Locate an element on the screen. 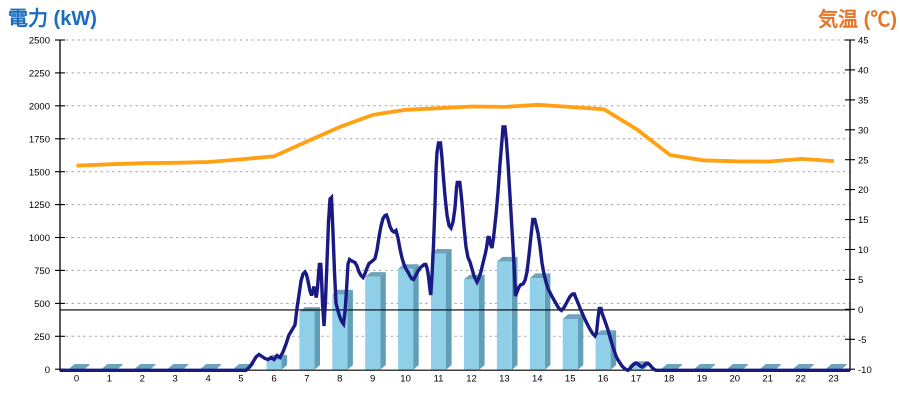 This screenshot has width=900, height=405. svg-text: 250 is located at coordinates (42, 337).